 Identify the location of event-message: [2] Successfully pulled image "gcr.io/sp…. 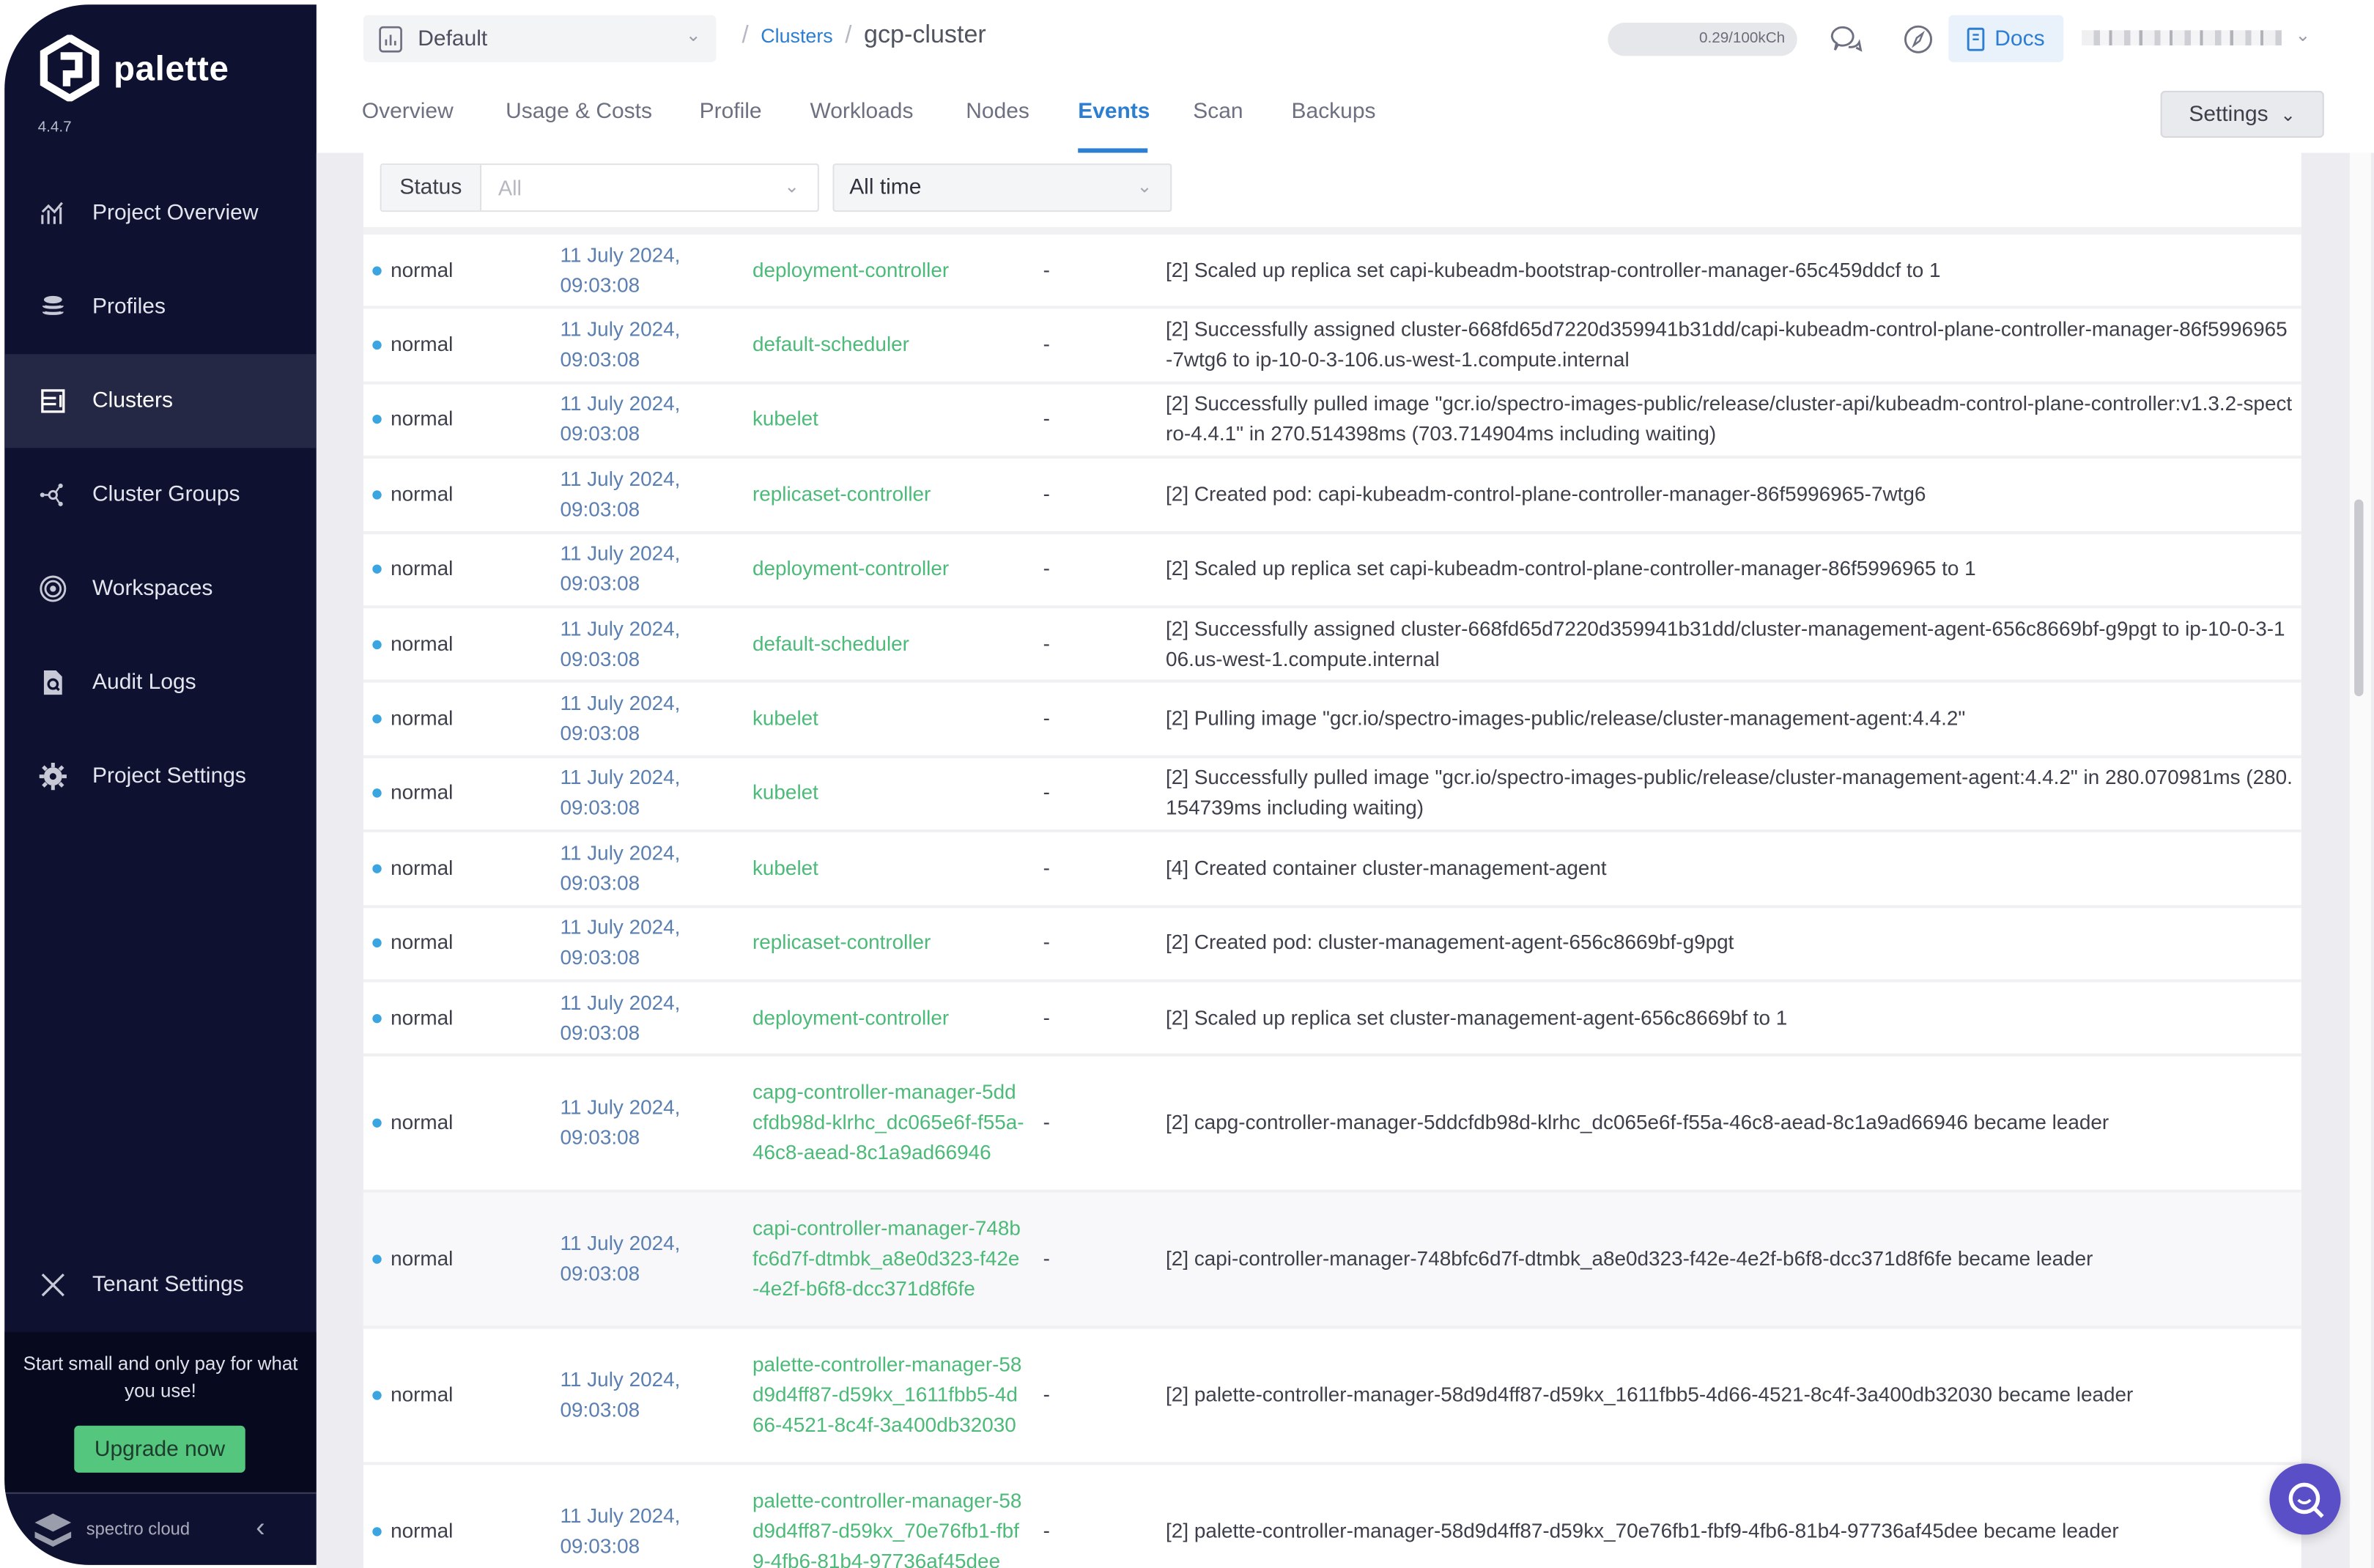
(1730, 793).